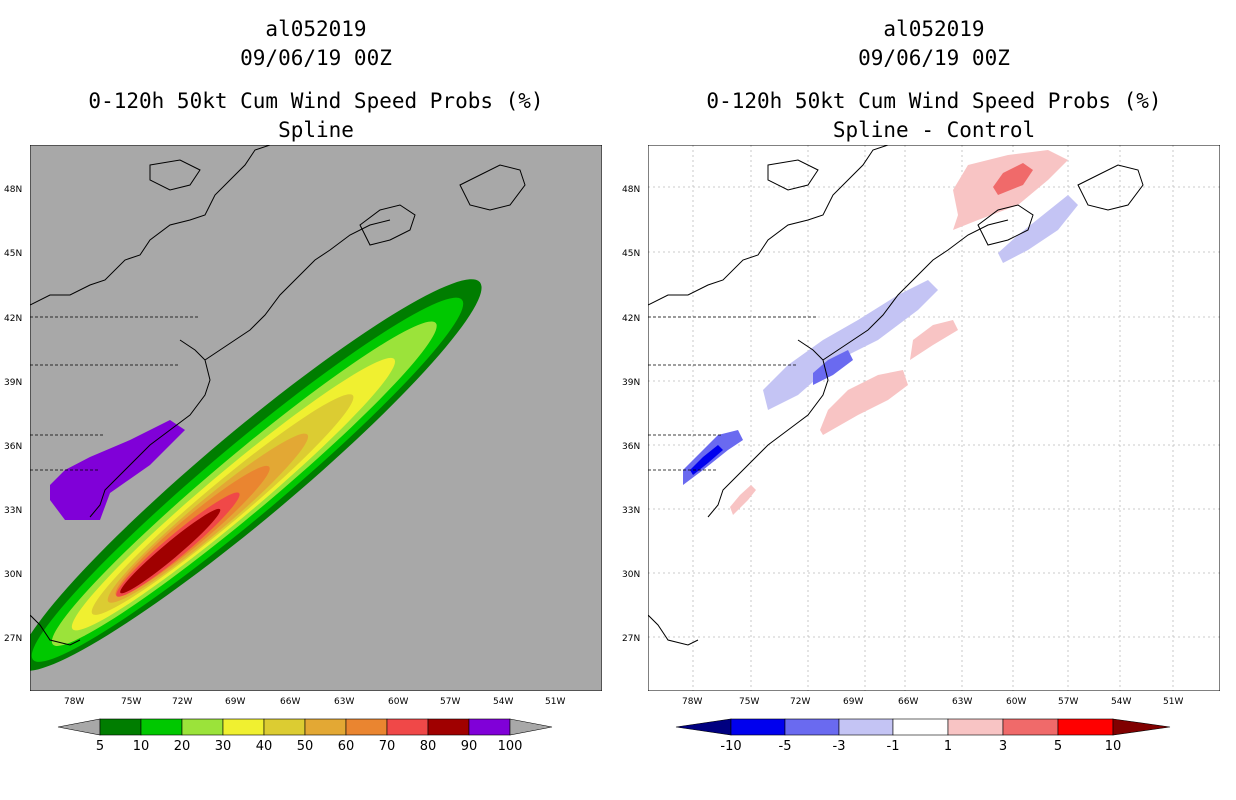  Describe the element at coordinates (923, 736) in the screenshot. I see `right-colorbar: -10 -5 -3 -1 1 3 5 10` at that location.